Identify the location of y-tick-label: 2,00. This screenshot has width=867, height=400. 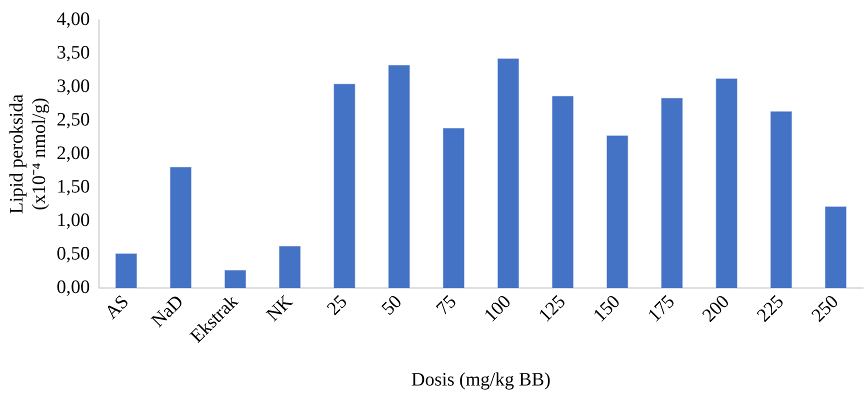
(73, 153).